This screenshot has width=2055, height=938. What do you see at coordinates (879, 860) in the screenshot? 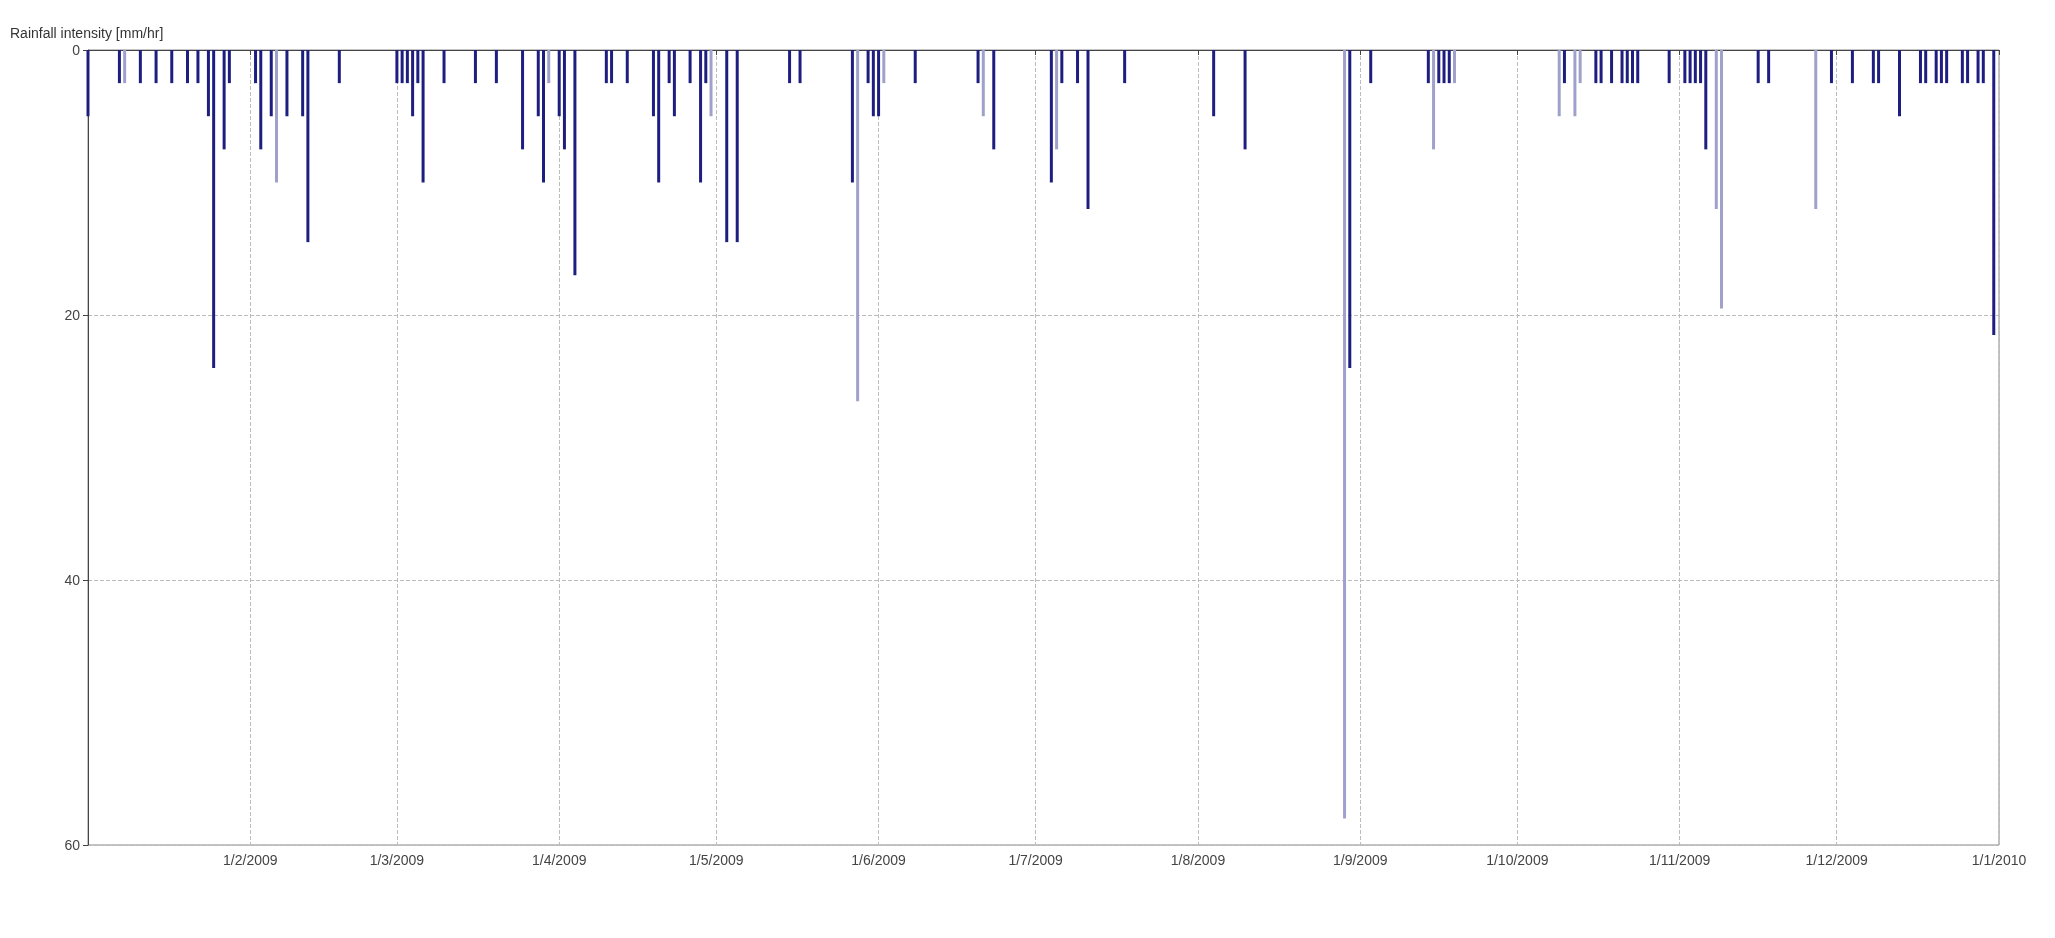
I see `x-tick-label: 1/6/2009` at bounding box center [879, 860].